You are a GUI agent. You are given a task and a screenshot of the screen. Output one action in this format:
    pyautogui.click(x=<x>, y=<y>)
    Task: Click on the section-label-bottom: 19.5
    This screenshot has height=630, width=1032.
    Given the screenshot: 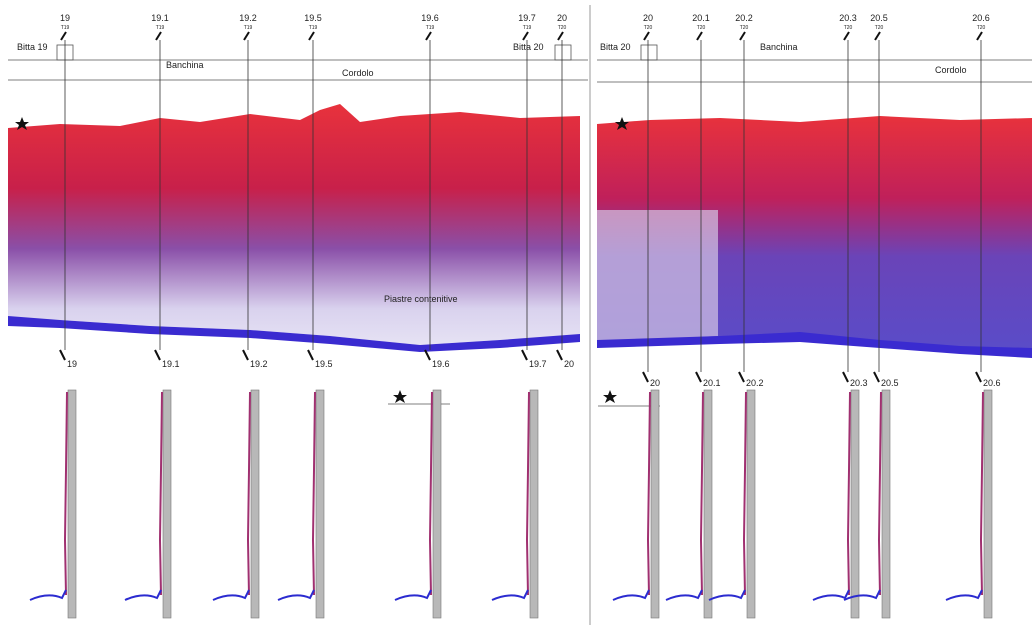 What is the action you would take?
    pyautogui.click(x=324, y=364)
    